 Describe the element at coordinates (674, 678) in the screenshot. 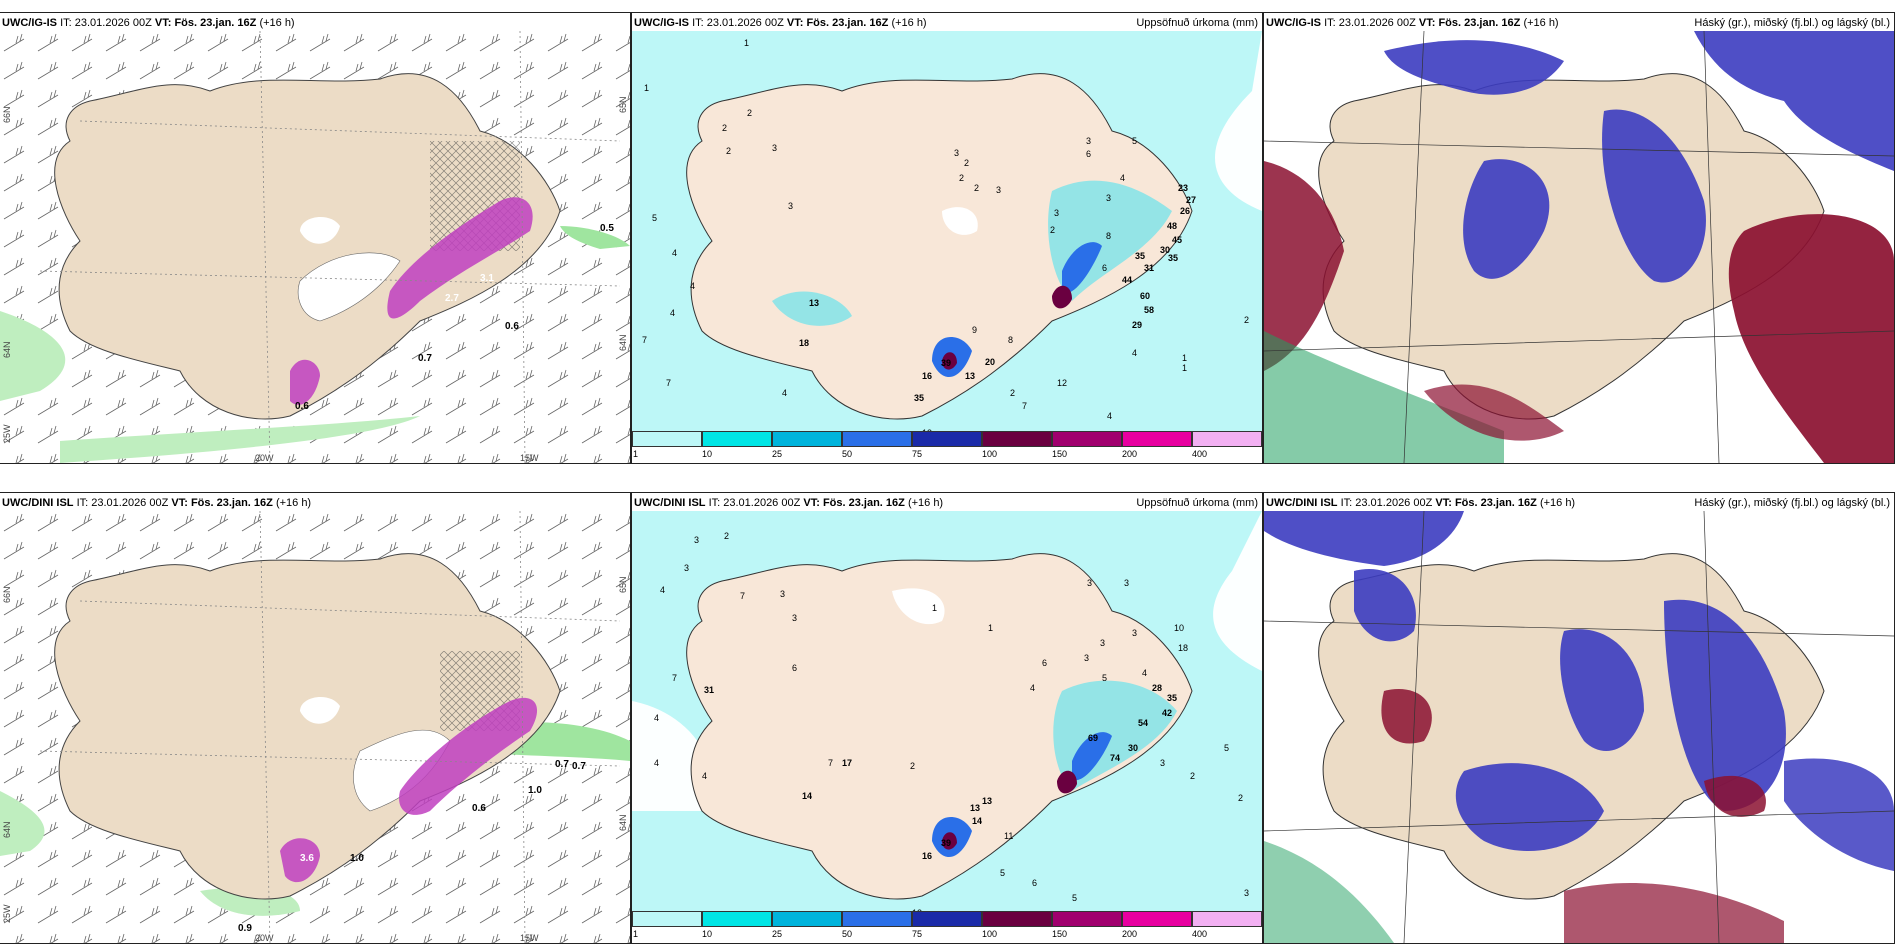

I see `precip-value: 7` at that location.